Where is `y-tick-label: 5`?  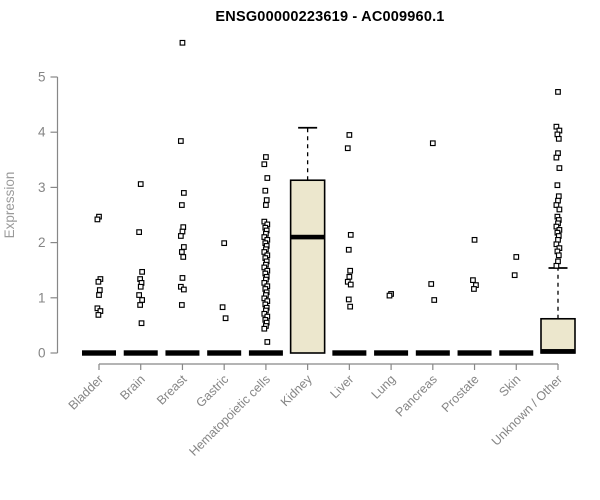 y-tick-label: 5 is located at coordinates (42, 77).